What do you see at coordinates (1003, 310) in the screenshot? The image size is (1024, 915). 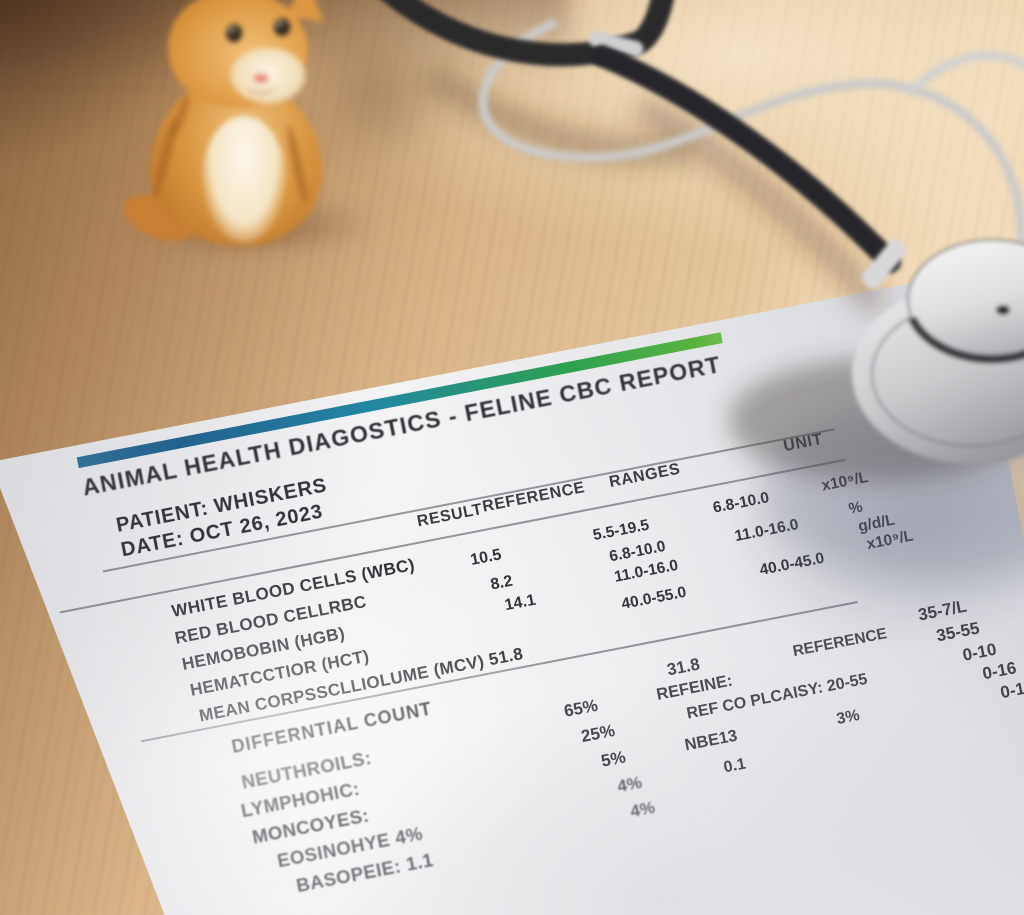 I see `chestpiece-port` at bounding box center [1003, 310].